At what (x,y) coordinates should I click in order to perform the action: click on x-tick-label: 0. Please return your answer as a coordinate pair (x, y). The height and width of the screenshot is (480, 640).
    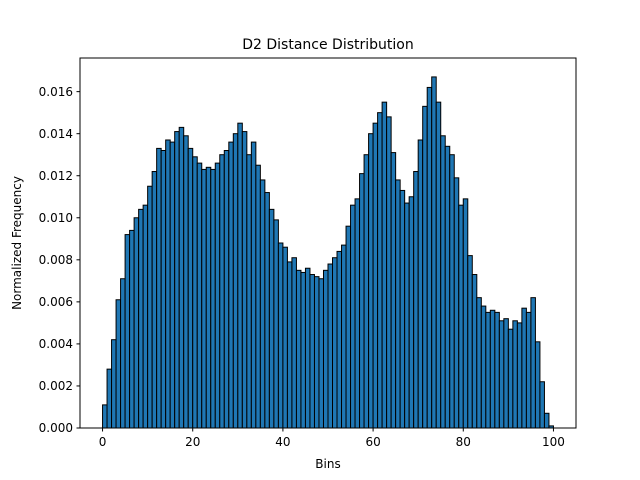
    Looking at the image, I should click on (103, 442).